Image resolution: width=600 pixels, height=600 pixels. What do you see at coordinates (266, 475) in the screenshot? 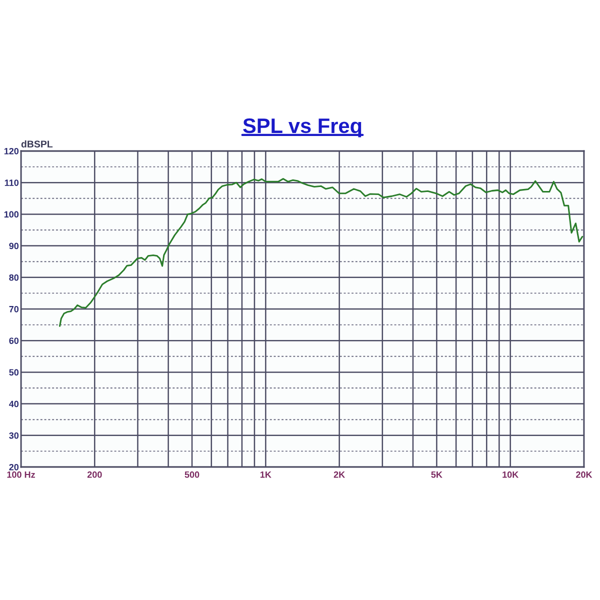
I see `x-tick-label: 1K` at bounding box center [266, 475].